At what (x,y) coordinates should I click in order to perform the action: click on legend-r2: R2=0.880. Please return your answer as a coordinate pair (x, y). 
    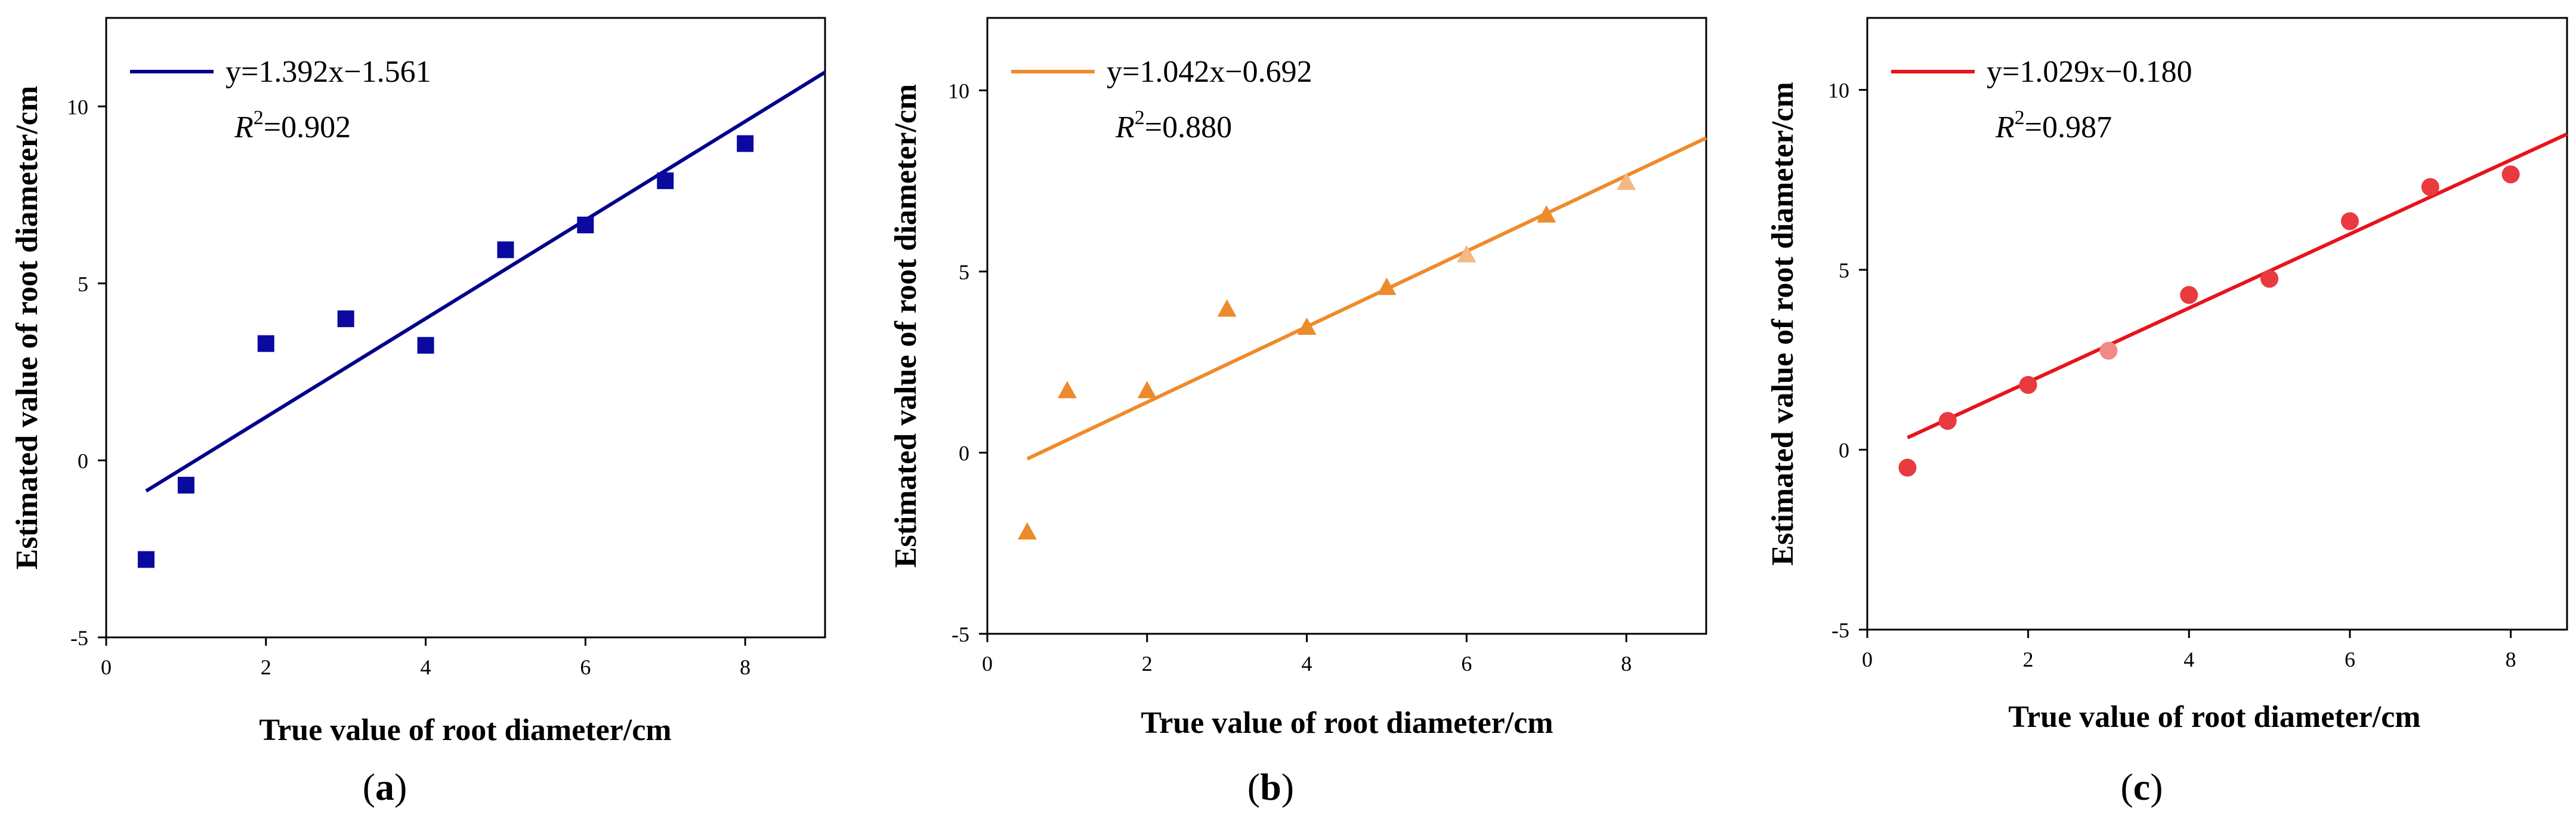
    Looking at the image, I should click on (1173, 125).